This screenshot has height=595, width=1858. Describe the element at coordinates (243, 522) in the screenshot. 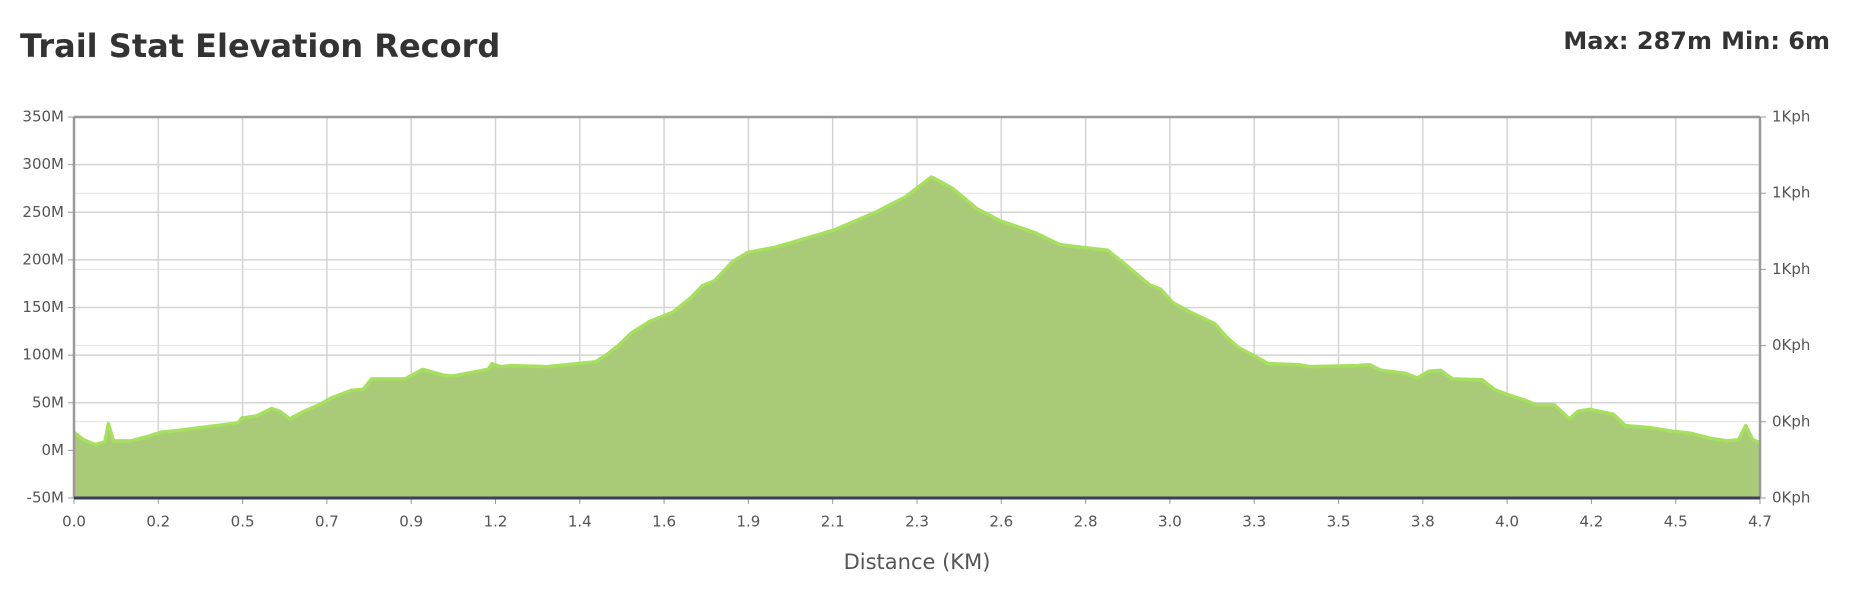

I see `x-tick-label: 0.5` at that location.